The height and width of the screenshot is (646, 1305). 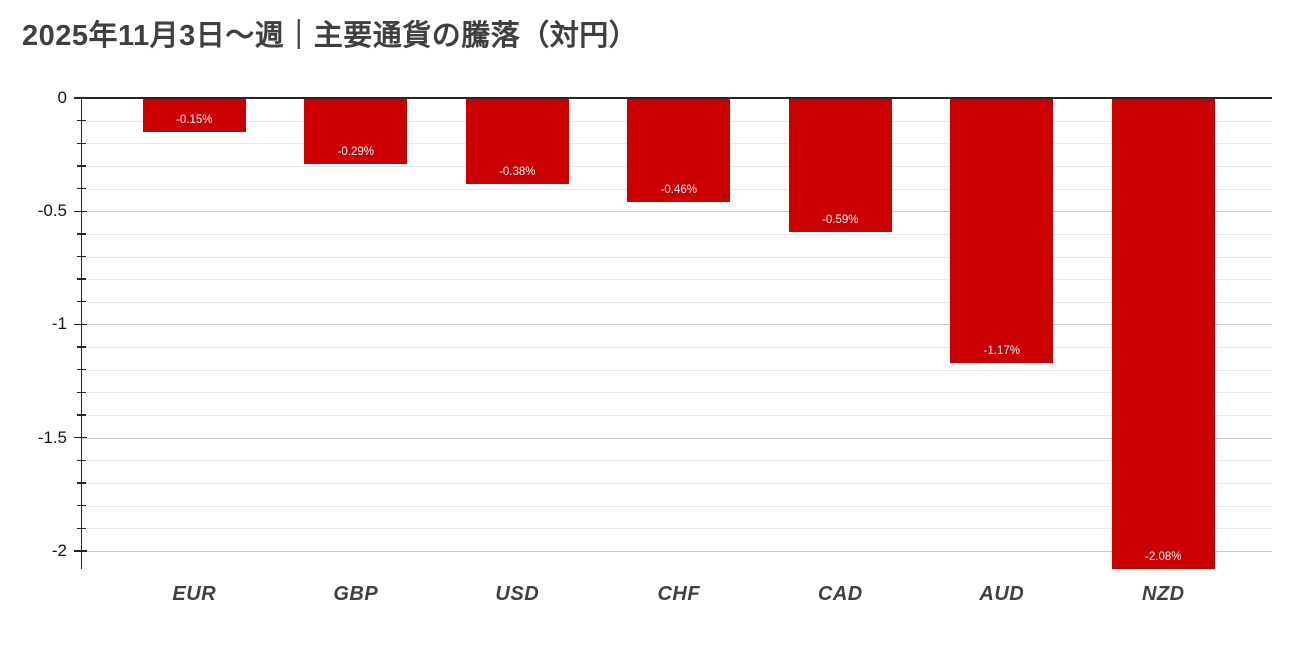 What do you see at coordinates (517, 172) in the screenshot?
I see `bar-value-label-usd: -0.38%` at bounding box center [517, 172].